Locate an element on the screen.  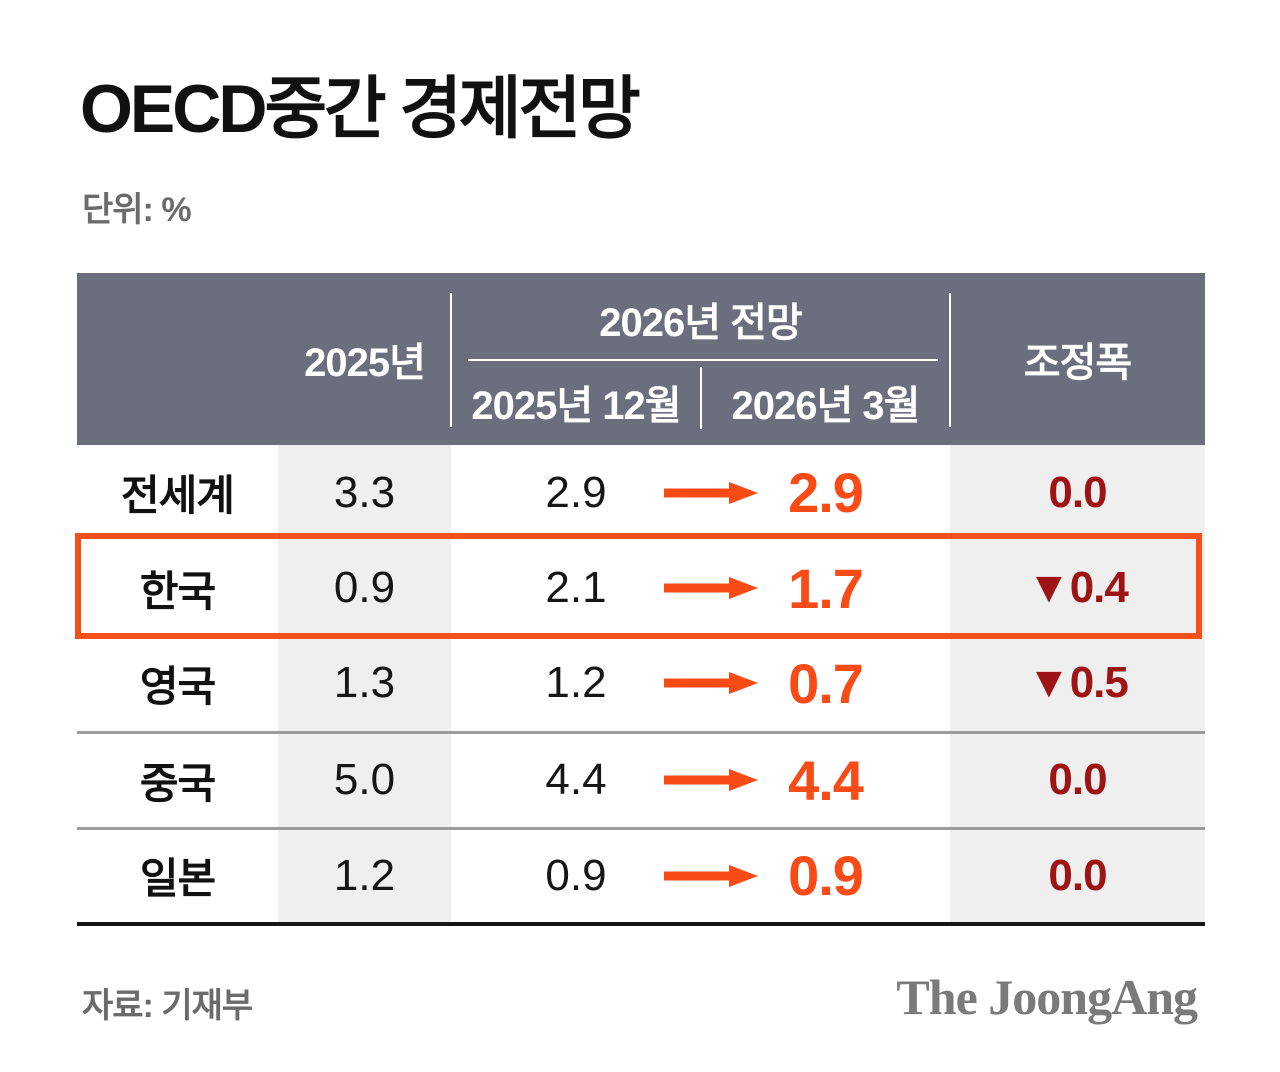
table-header: 2025년 2026년 전망 2025년 12월 2026년 3월 조정폭 is located at coordinates (641, 359).